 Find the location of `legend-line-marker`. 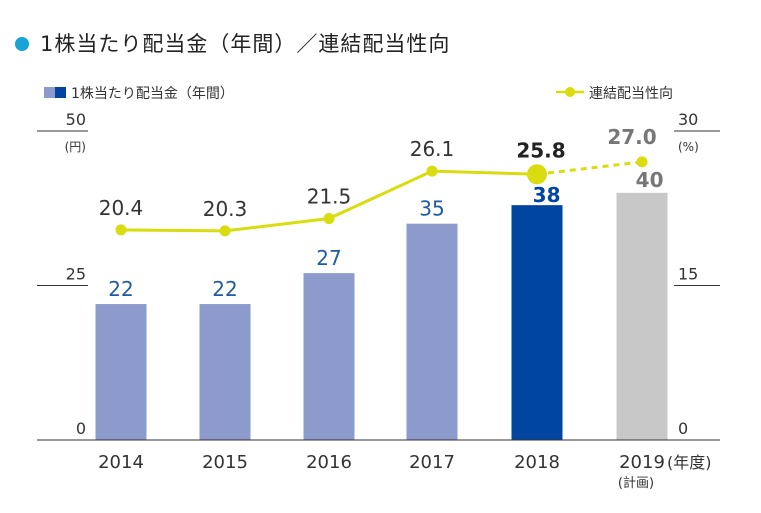

legend-line-marker is located at coordinates (570, 92).